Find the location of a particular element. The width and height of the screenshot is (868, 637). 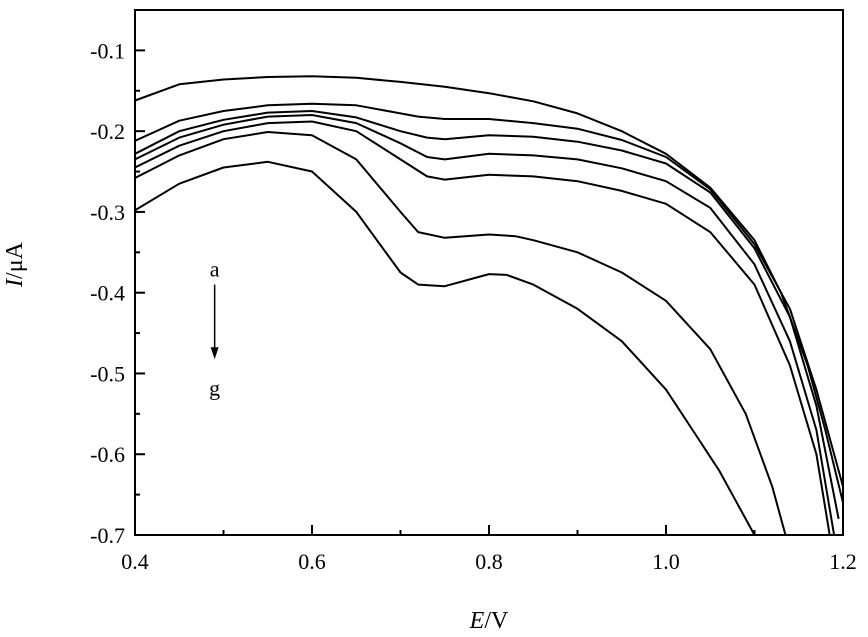

x-tick-label: 0.6 is located at coordinates (312, 561).